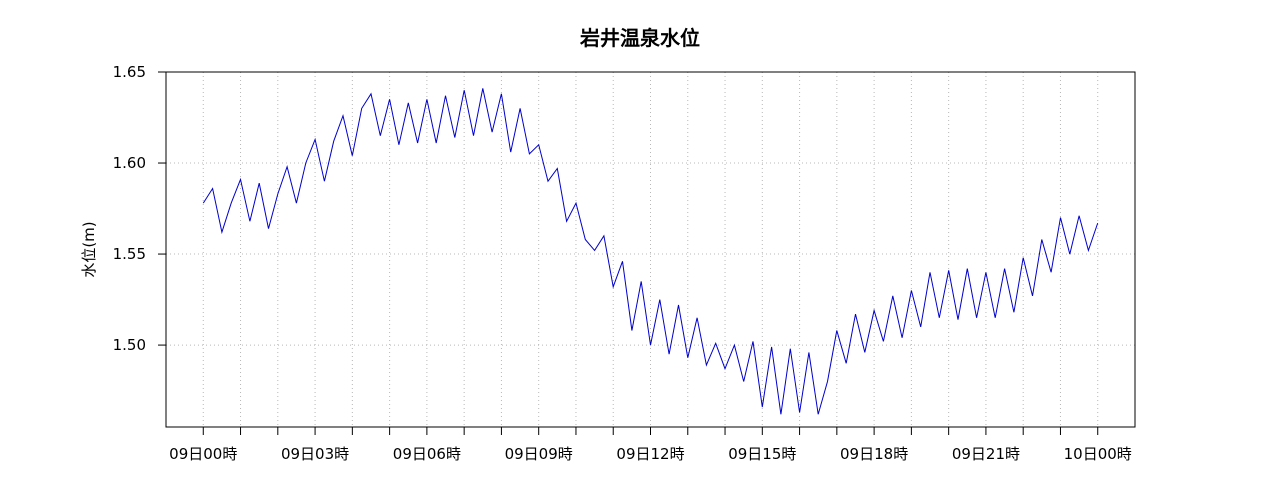  Describe the element at coordinates (1098, 454) in the screenshot. I see `x-tick-label: 10日00時` at that location.